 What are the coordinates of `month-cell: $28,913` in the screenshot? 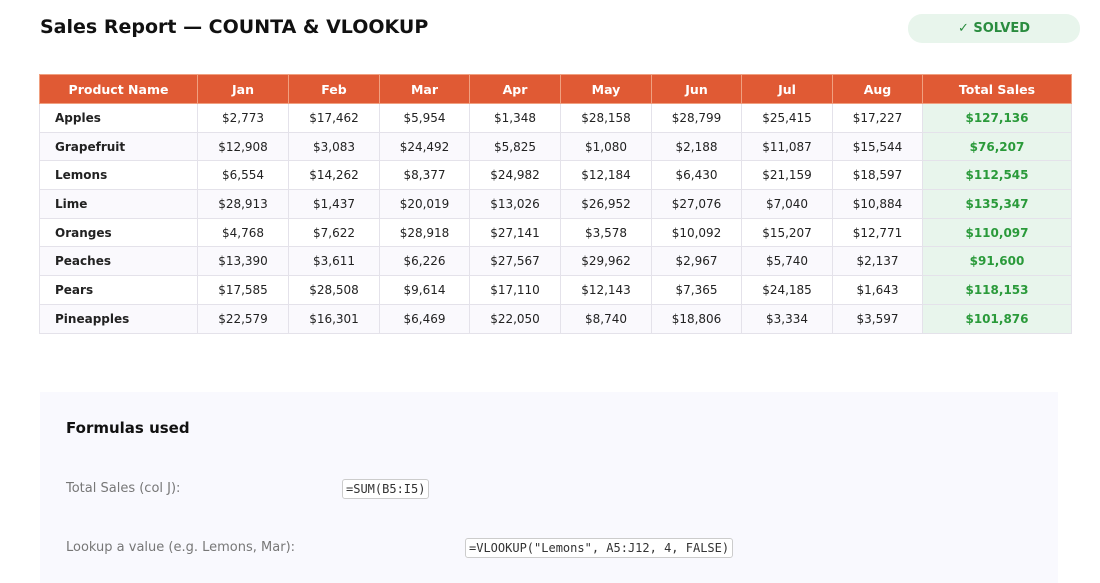 It's located at (243, 204).